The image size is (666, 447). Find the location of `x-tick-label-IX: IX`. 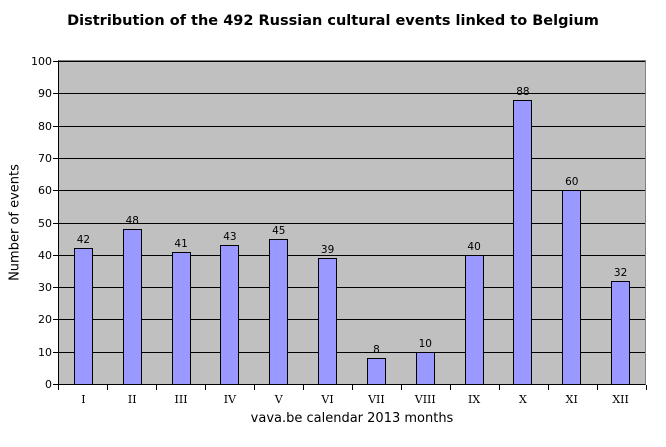

x-tick-label-IX: IX is located at coordinates (474, 399).